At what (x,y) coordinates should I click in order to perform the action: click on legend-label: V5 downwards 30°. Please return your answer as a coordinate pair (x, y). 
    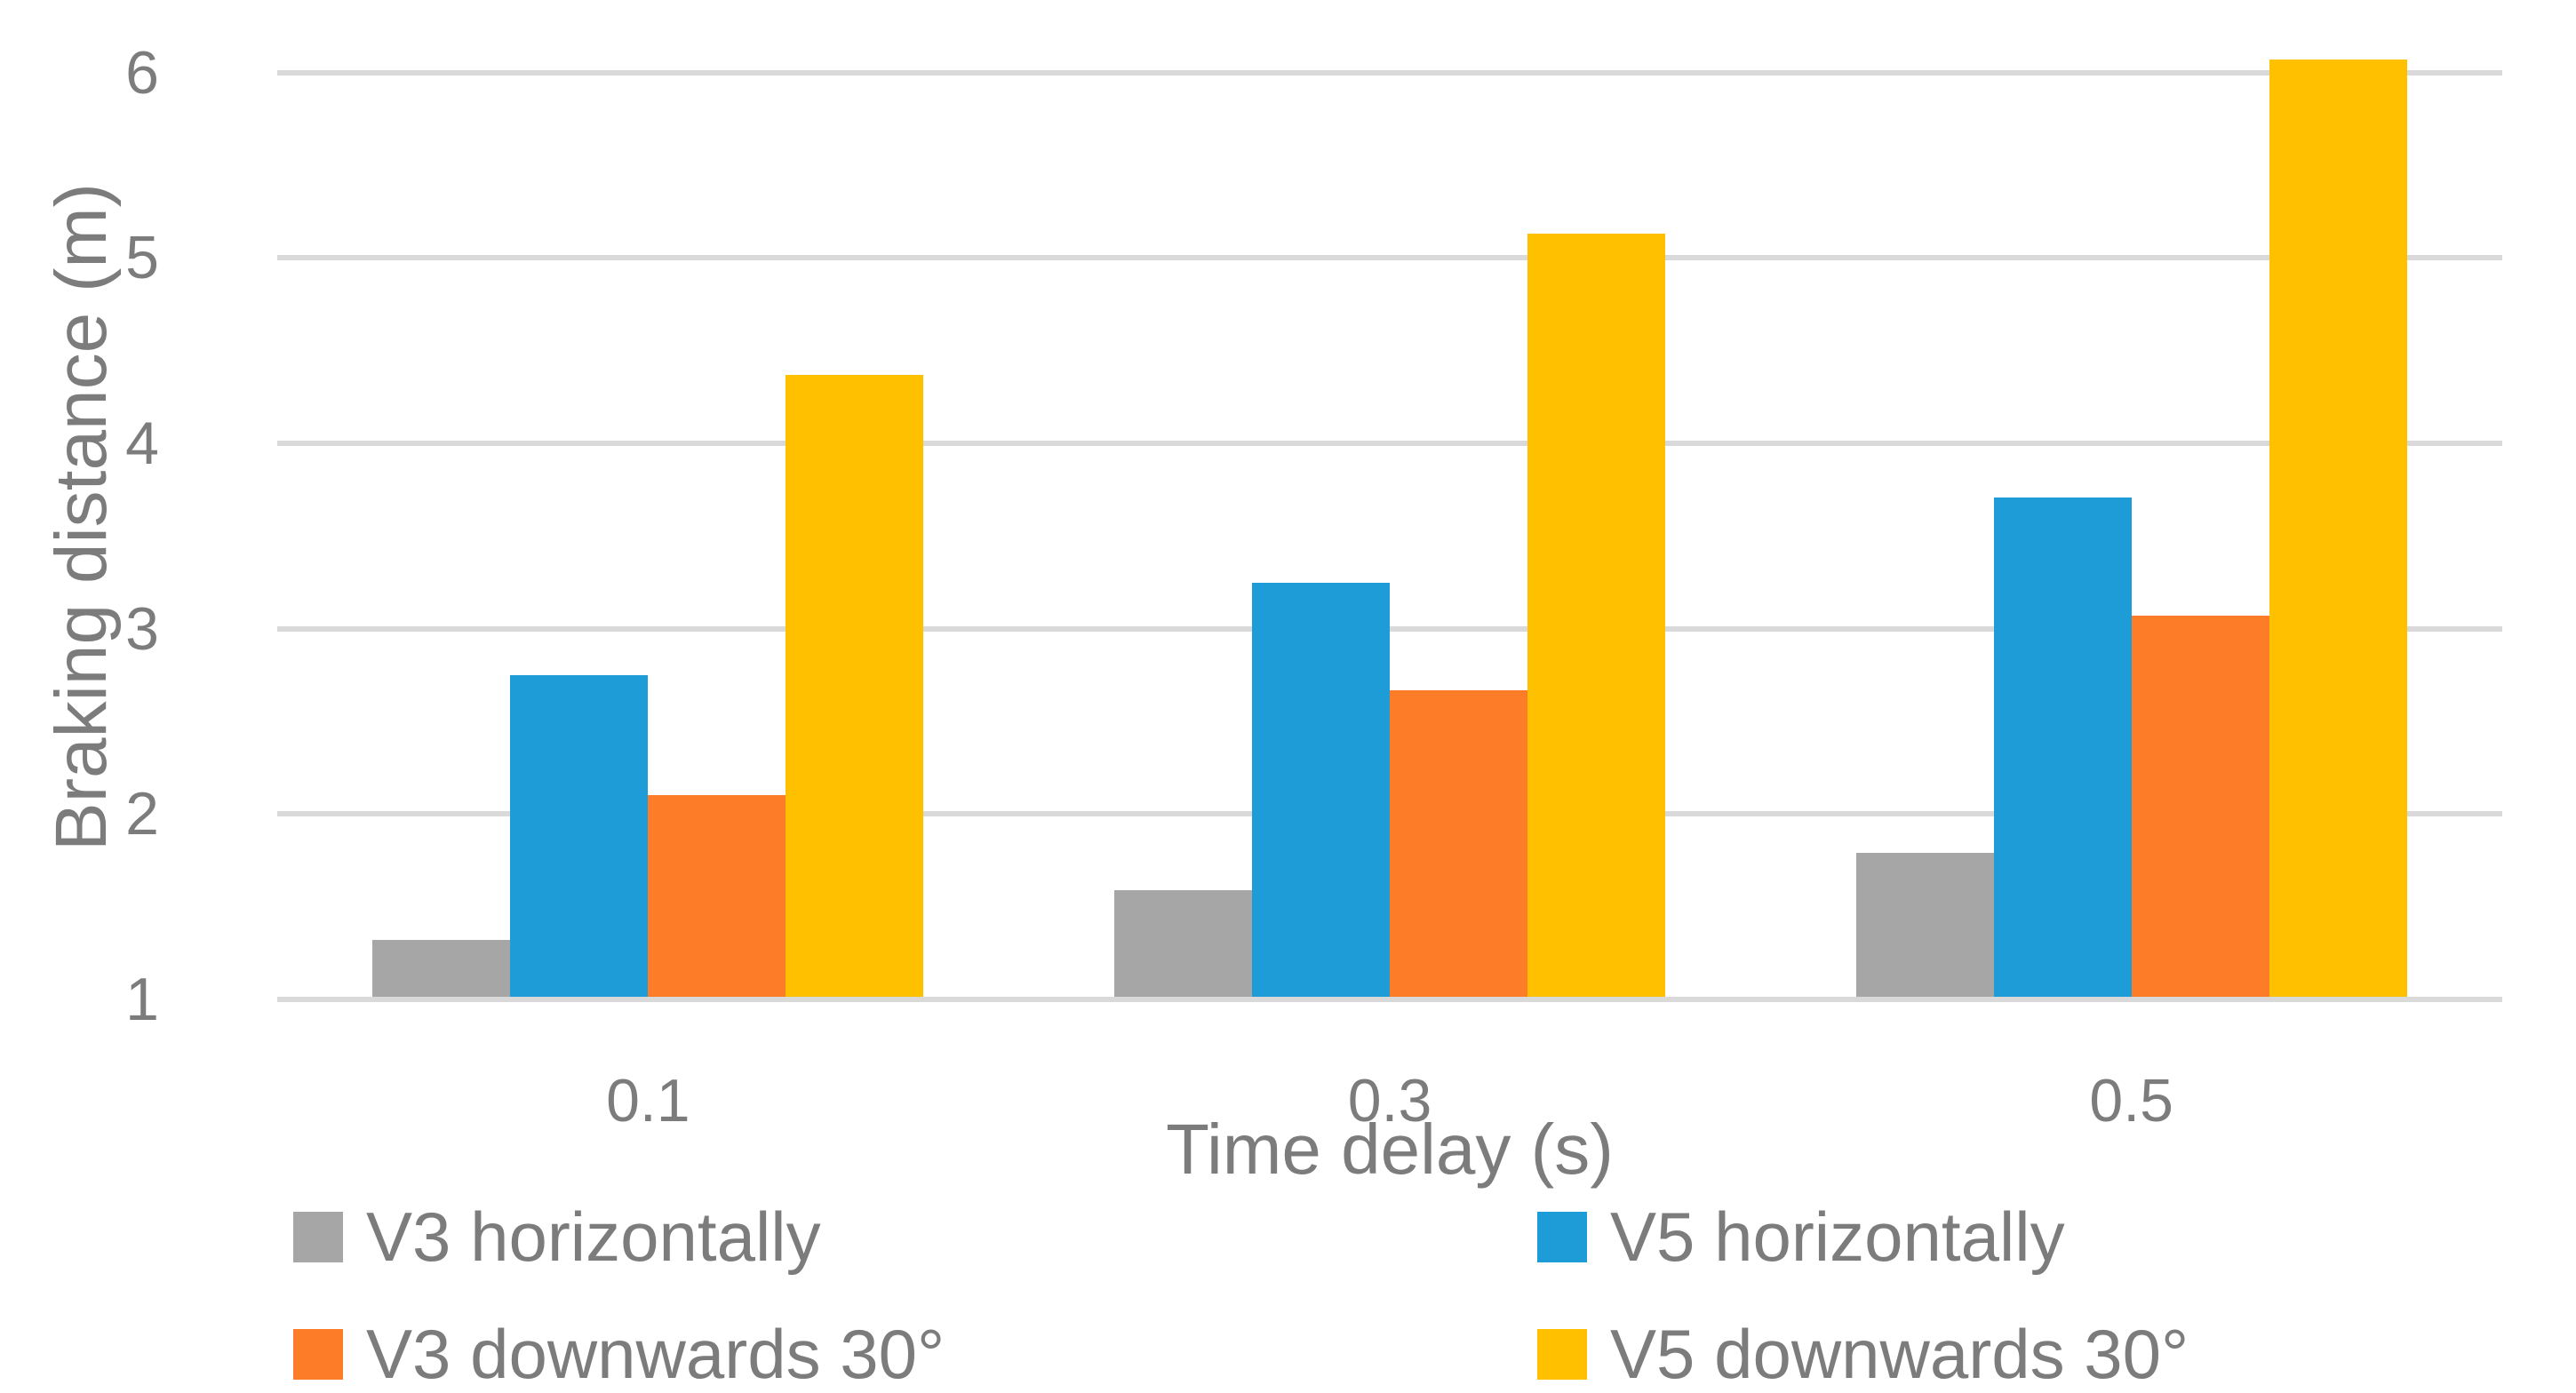
    Looking at the image, I should click on (1899, 1354).